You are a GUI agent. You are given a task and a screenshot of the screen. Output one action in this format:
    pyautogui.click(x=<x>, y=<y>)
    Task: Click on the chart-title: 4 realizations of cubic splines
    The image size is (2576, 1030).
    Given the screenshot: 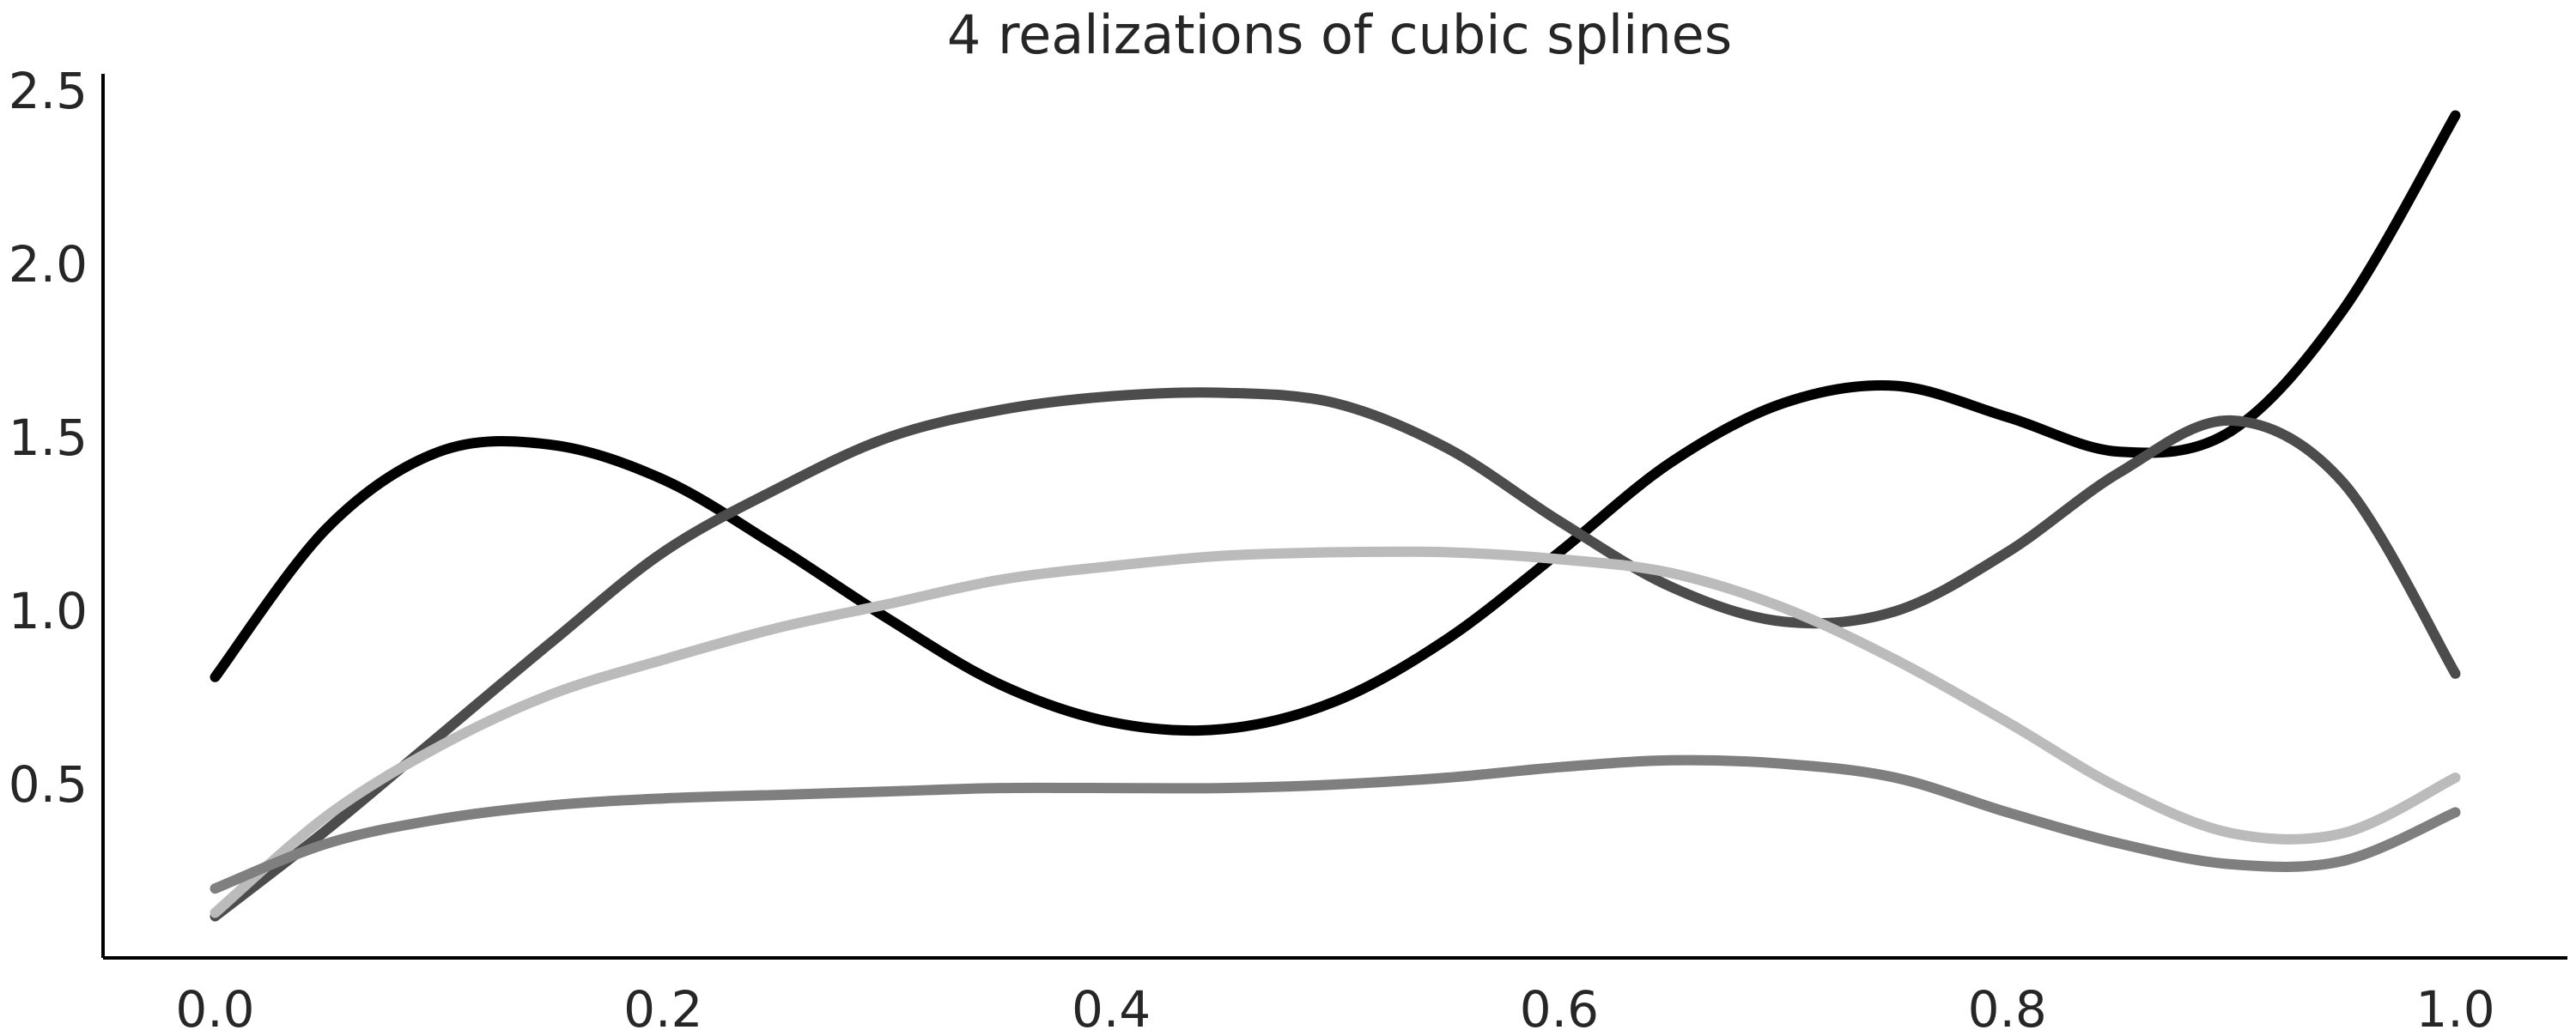 What is the action you would take?
    pyautogui.click(x=1339, y=34)
    